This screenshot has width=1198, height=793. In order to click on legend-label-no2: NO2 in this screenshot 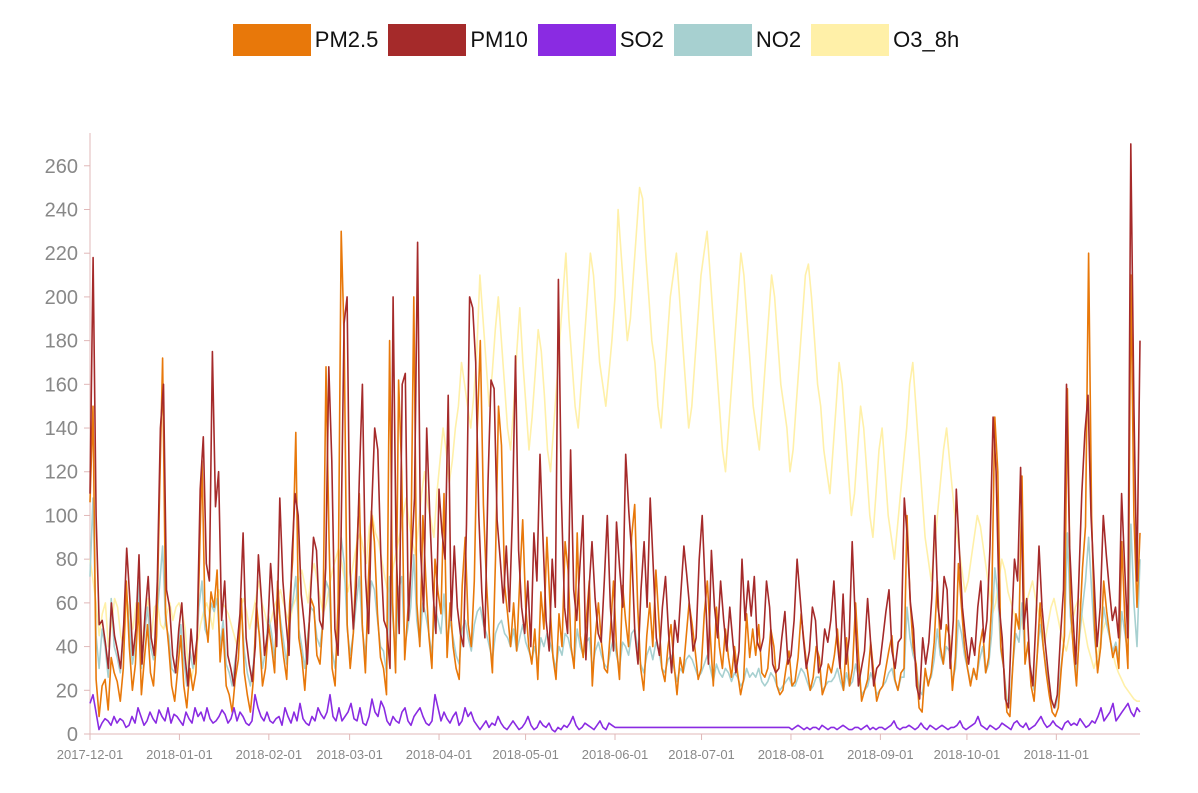, I will do `click(778, 39)`.